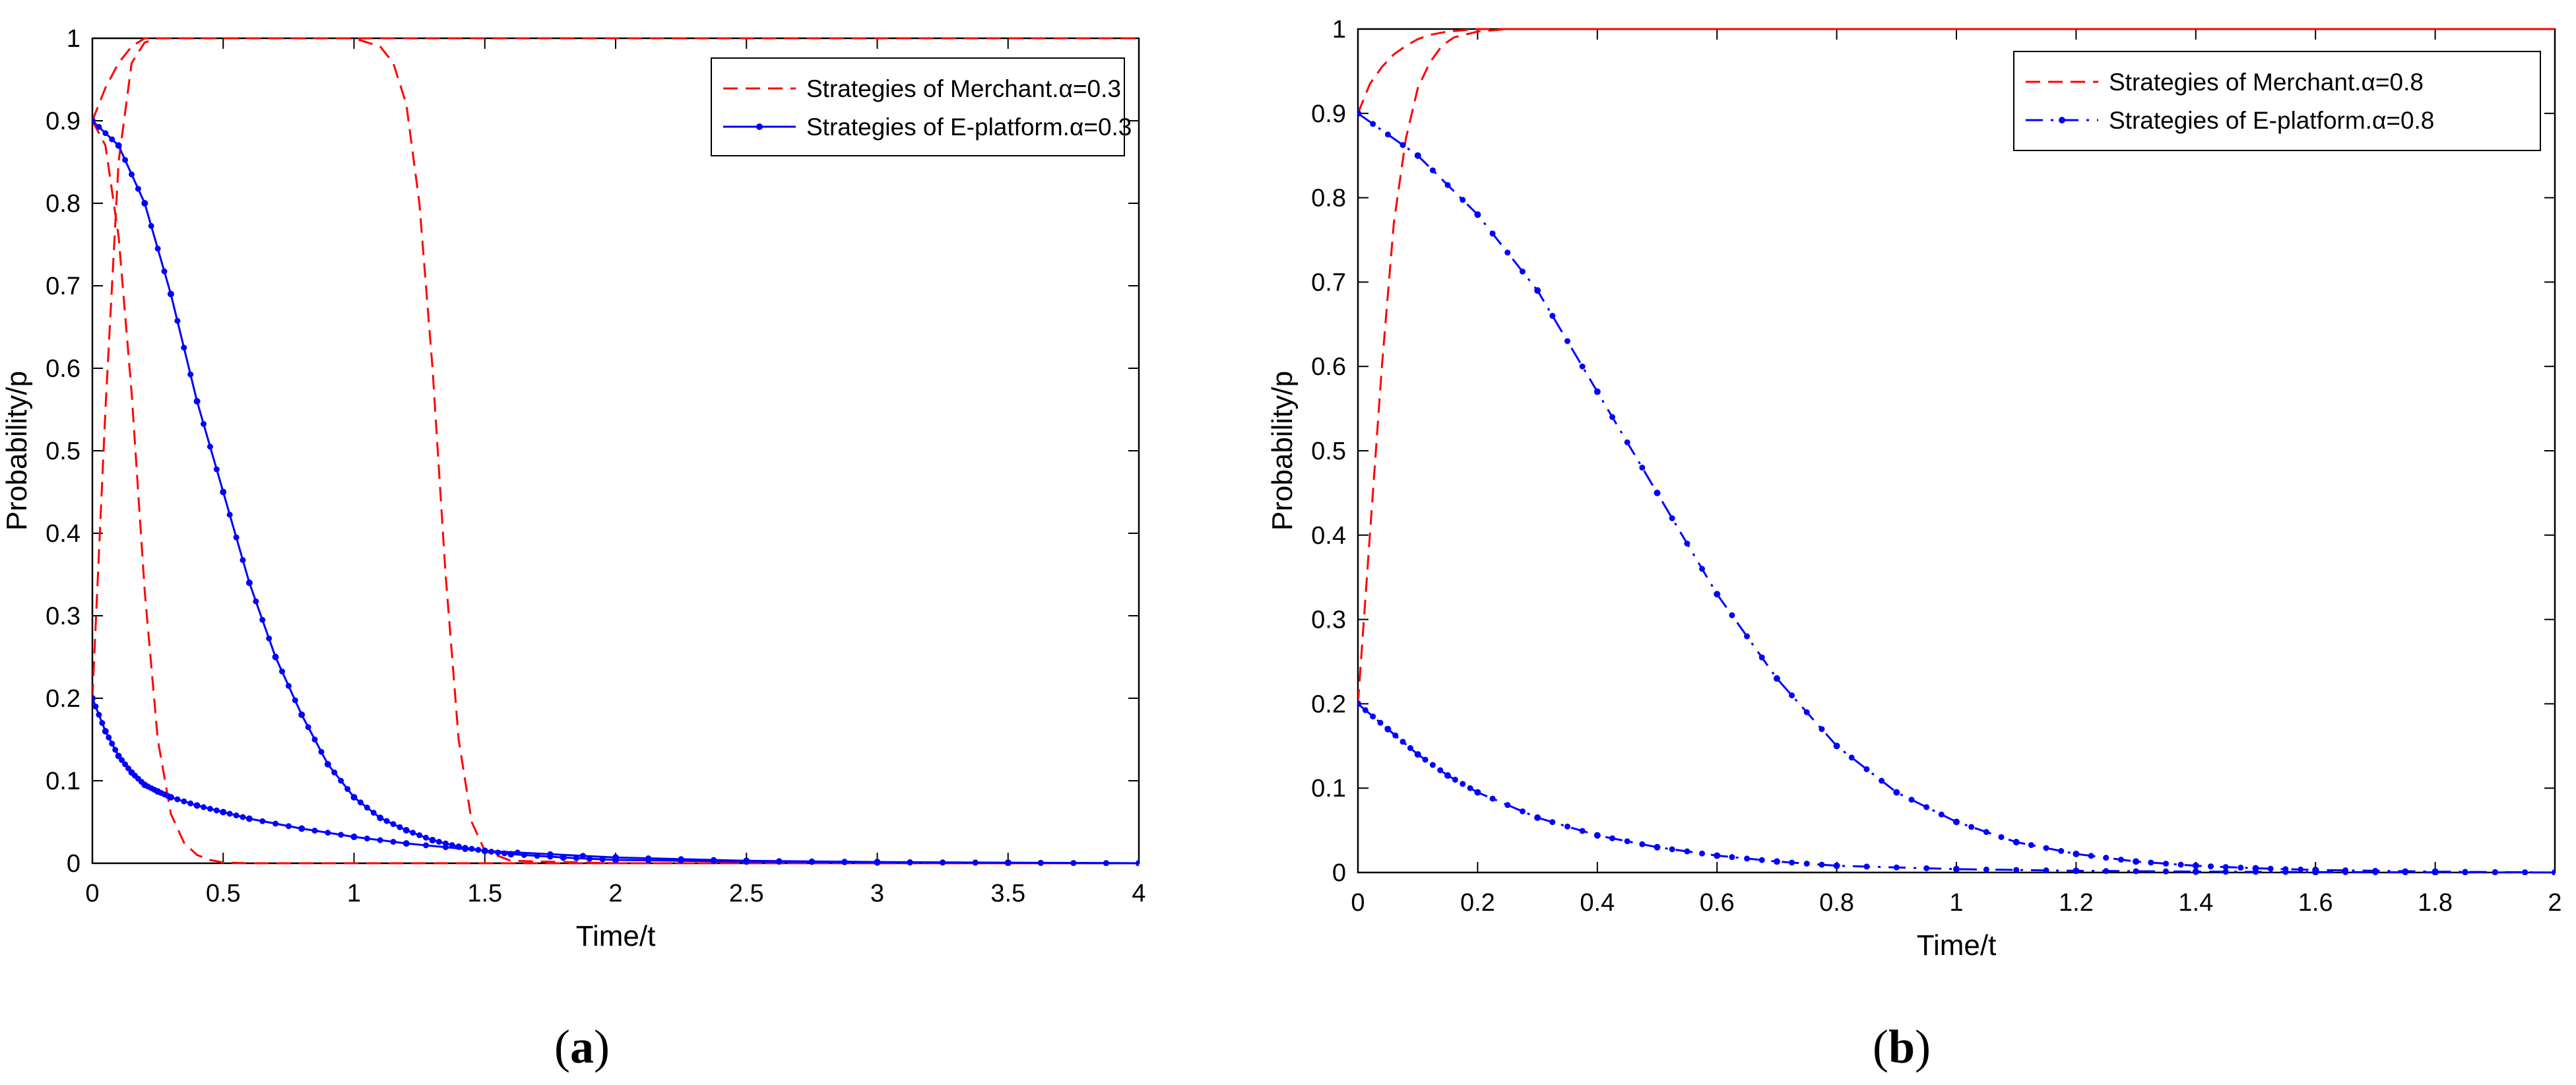 This screenshot has height=1085, width=2576. I want to click on y-tick-label: 0.1, so click(63, 781).